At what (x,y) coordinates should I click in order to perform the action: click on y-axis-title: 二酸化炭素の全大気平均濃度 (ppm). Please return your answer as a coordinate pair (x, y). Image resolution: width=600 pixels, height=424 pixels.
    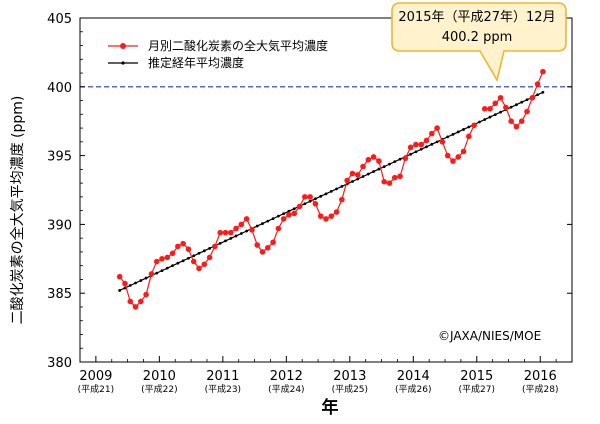
    Looking at the image, I should click on (17, 210).